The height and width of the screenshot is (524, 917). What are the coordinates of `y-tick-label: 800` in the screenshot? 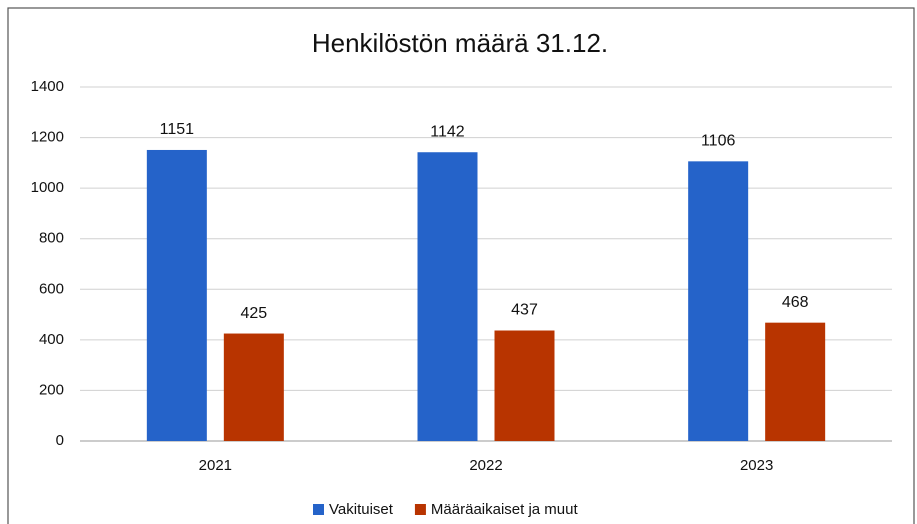 It's located at (51, 238).